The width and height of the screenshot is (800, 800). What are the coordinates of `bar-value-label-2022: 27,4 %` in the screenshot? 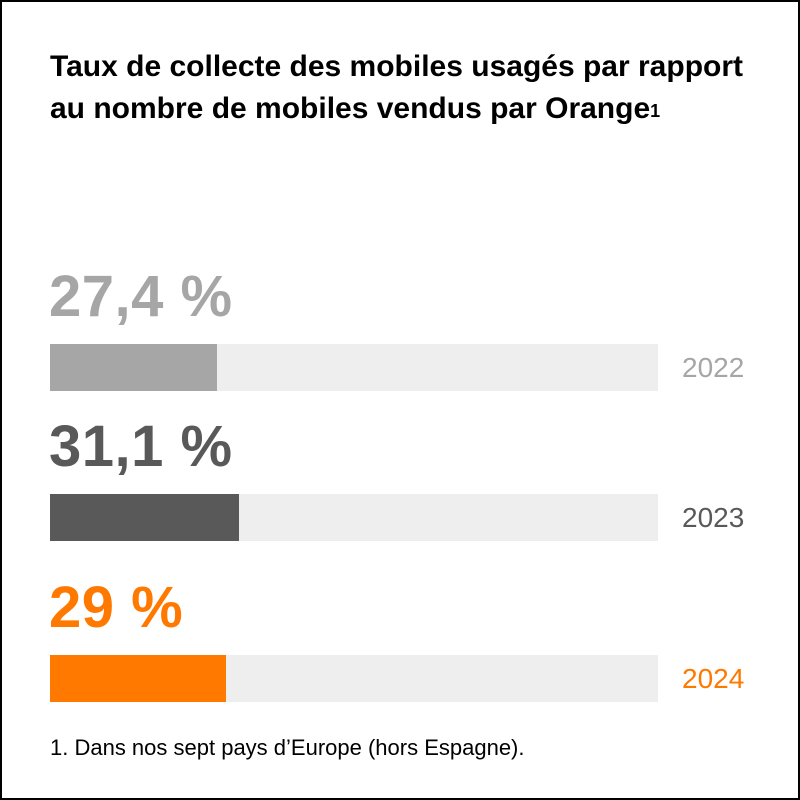 It's located at (141, 296).